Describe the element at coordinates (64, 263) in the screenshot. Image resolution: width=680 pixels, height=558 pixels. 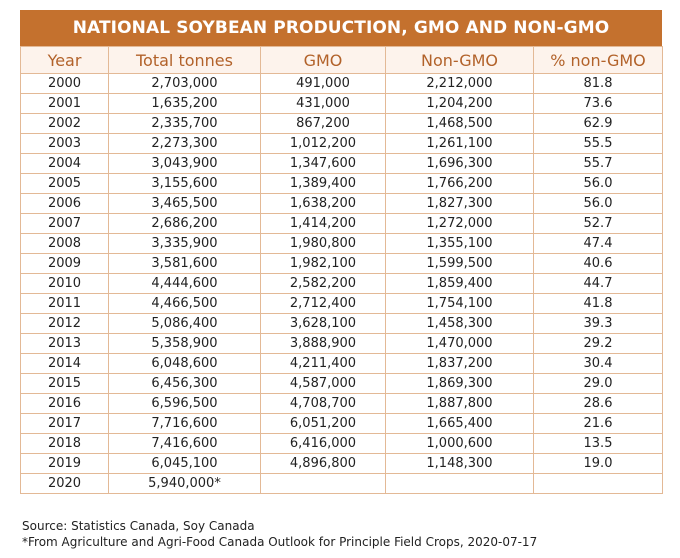
I see `cell-year: 2009` at that location.